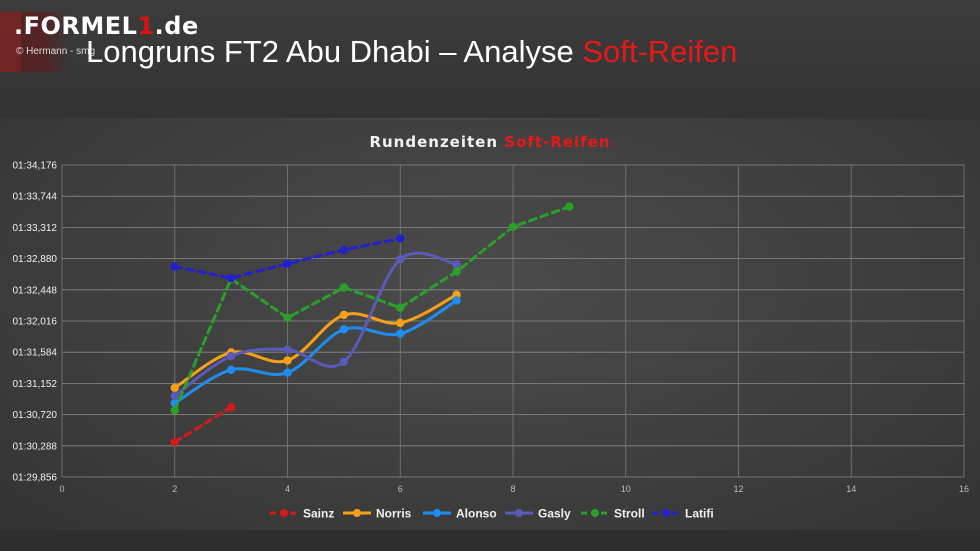 Image resolution: width=980 pixels, height=551 pixels. I want to click on page-title-accent: Soft-Reifen, so click(660, 51).